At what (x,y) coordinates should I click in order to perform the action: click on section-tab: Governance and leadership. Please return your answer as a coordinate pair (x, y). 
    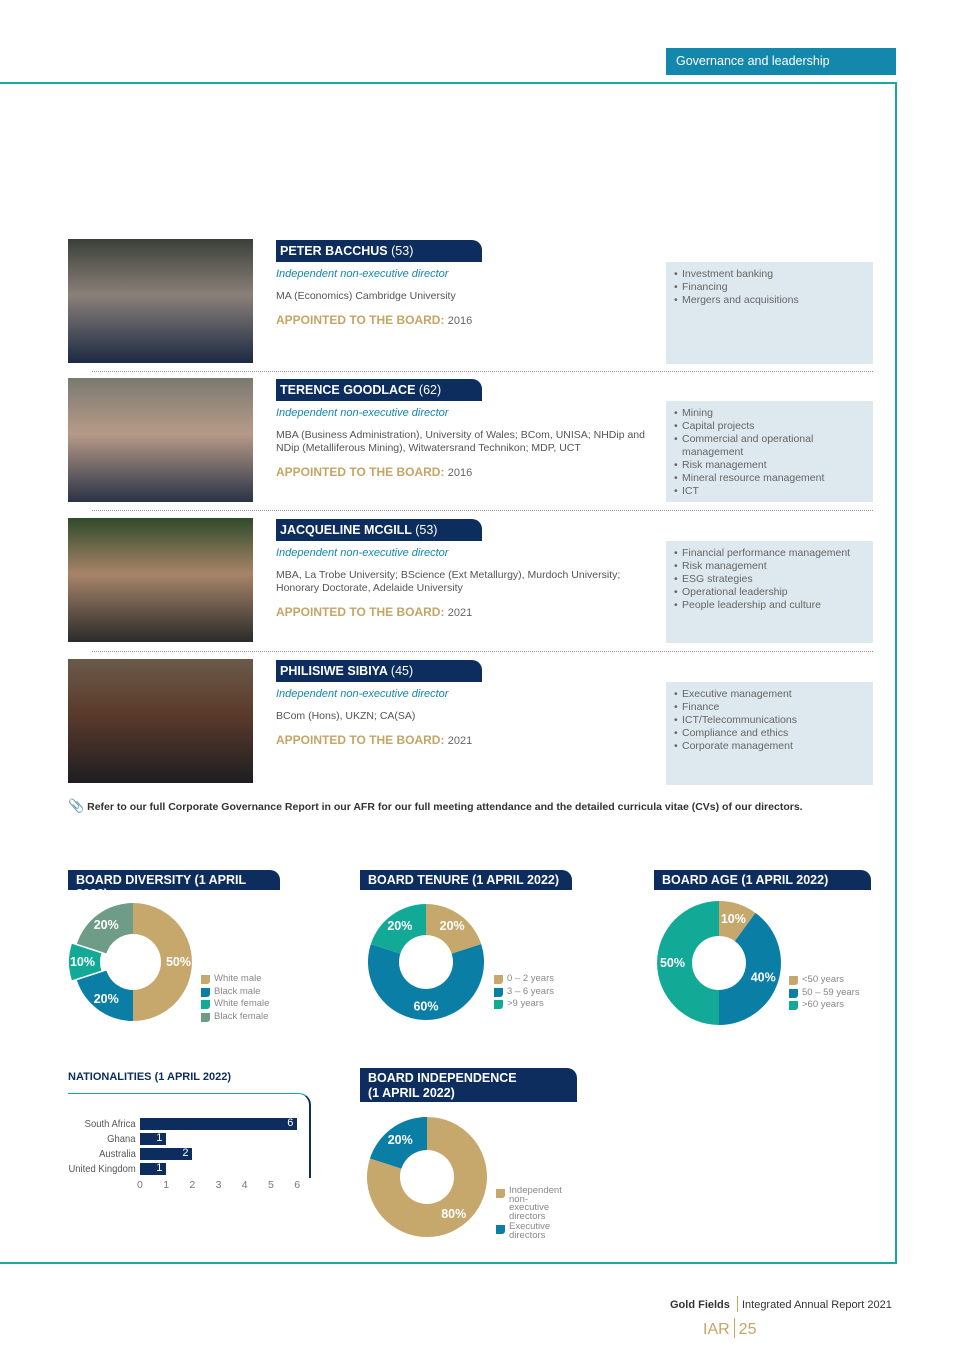
    Looking at the image, I should click on (781, 61).